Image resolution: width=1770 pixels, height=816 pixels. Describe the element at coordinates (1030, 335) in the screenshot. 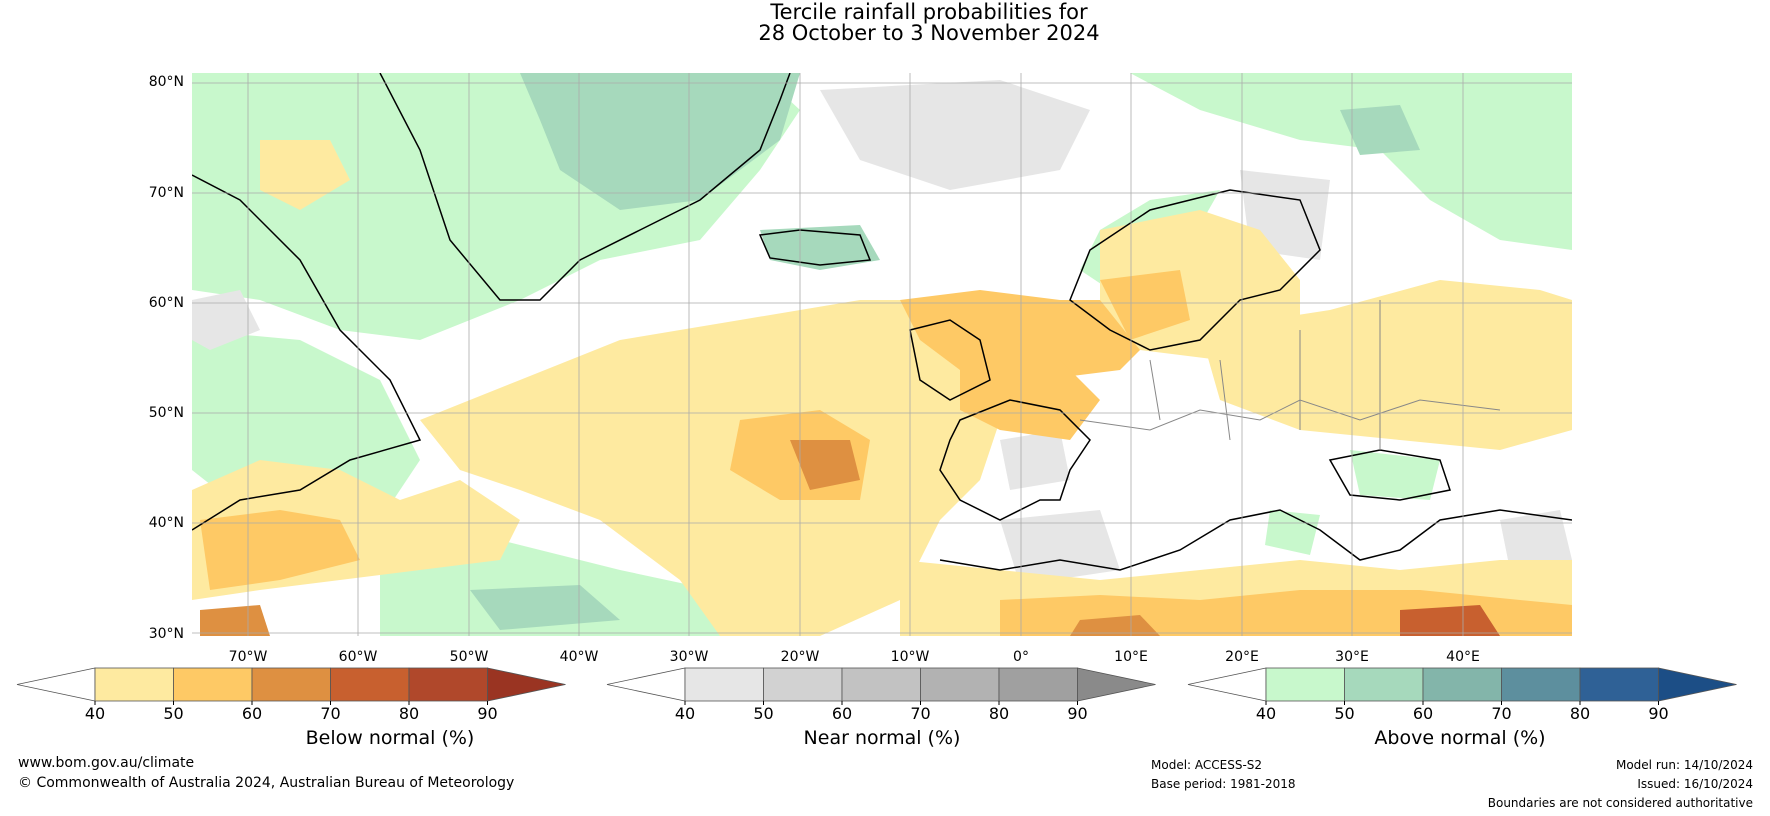

I see `below-normal-area-north-sea` at that location.